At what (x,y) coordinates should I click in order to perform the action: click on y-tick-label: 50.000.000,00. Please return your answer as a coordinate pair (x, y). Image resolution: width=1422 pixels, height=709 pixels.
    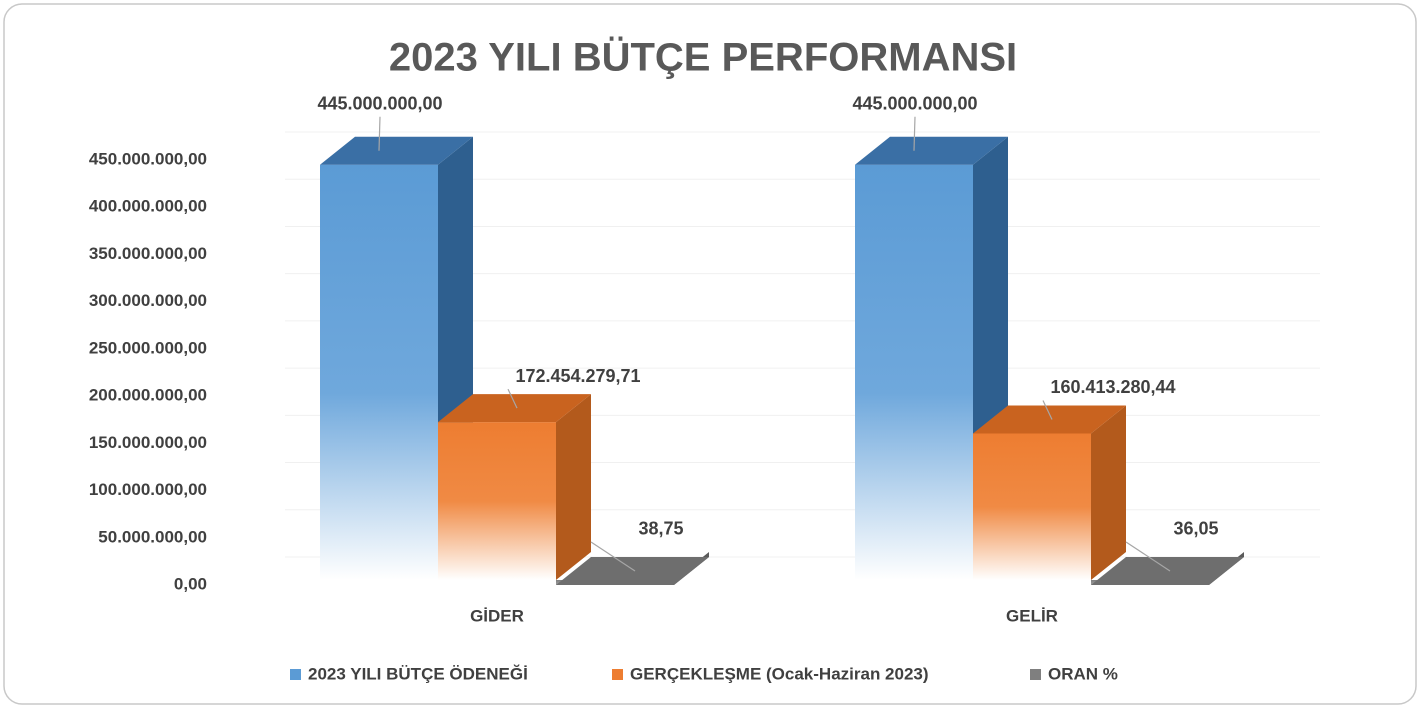
    Looking at the image, I should click on (152, 536).